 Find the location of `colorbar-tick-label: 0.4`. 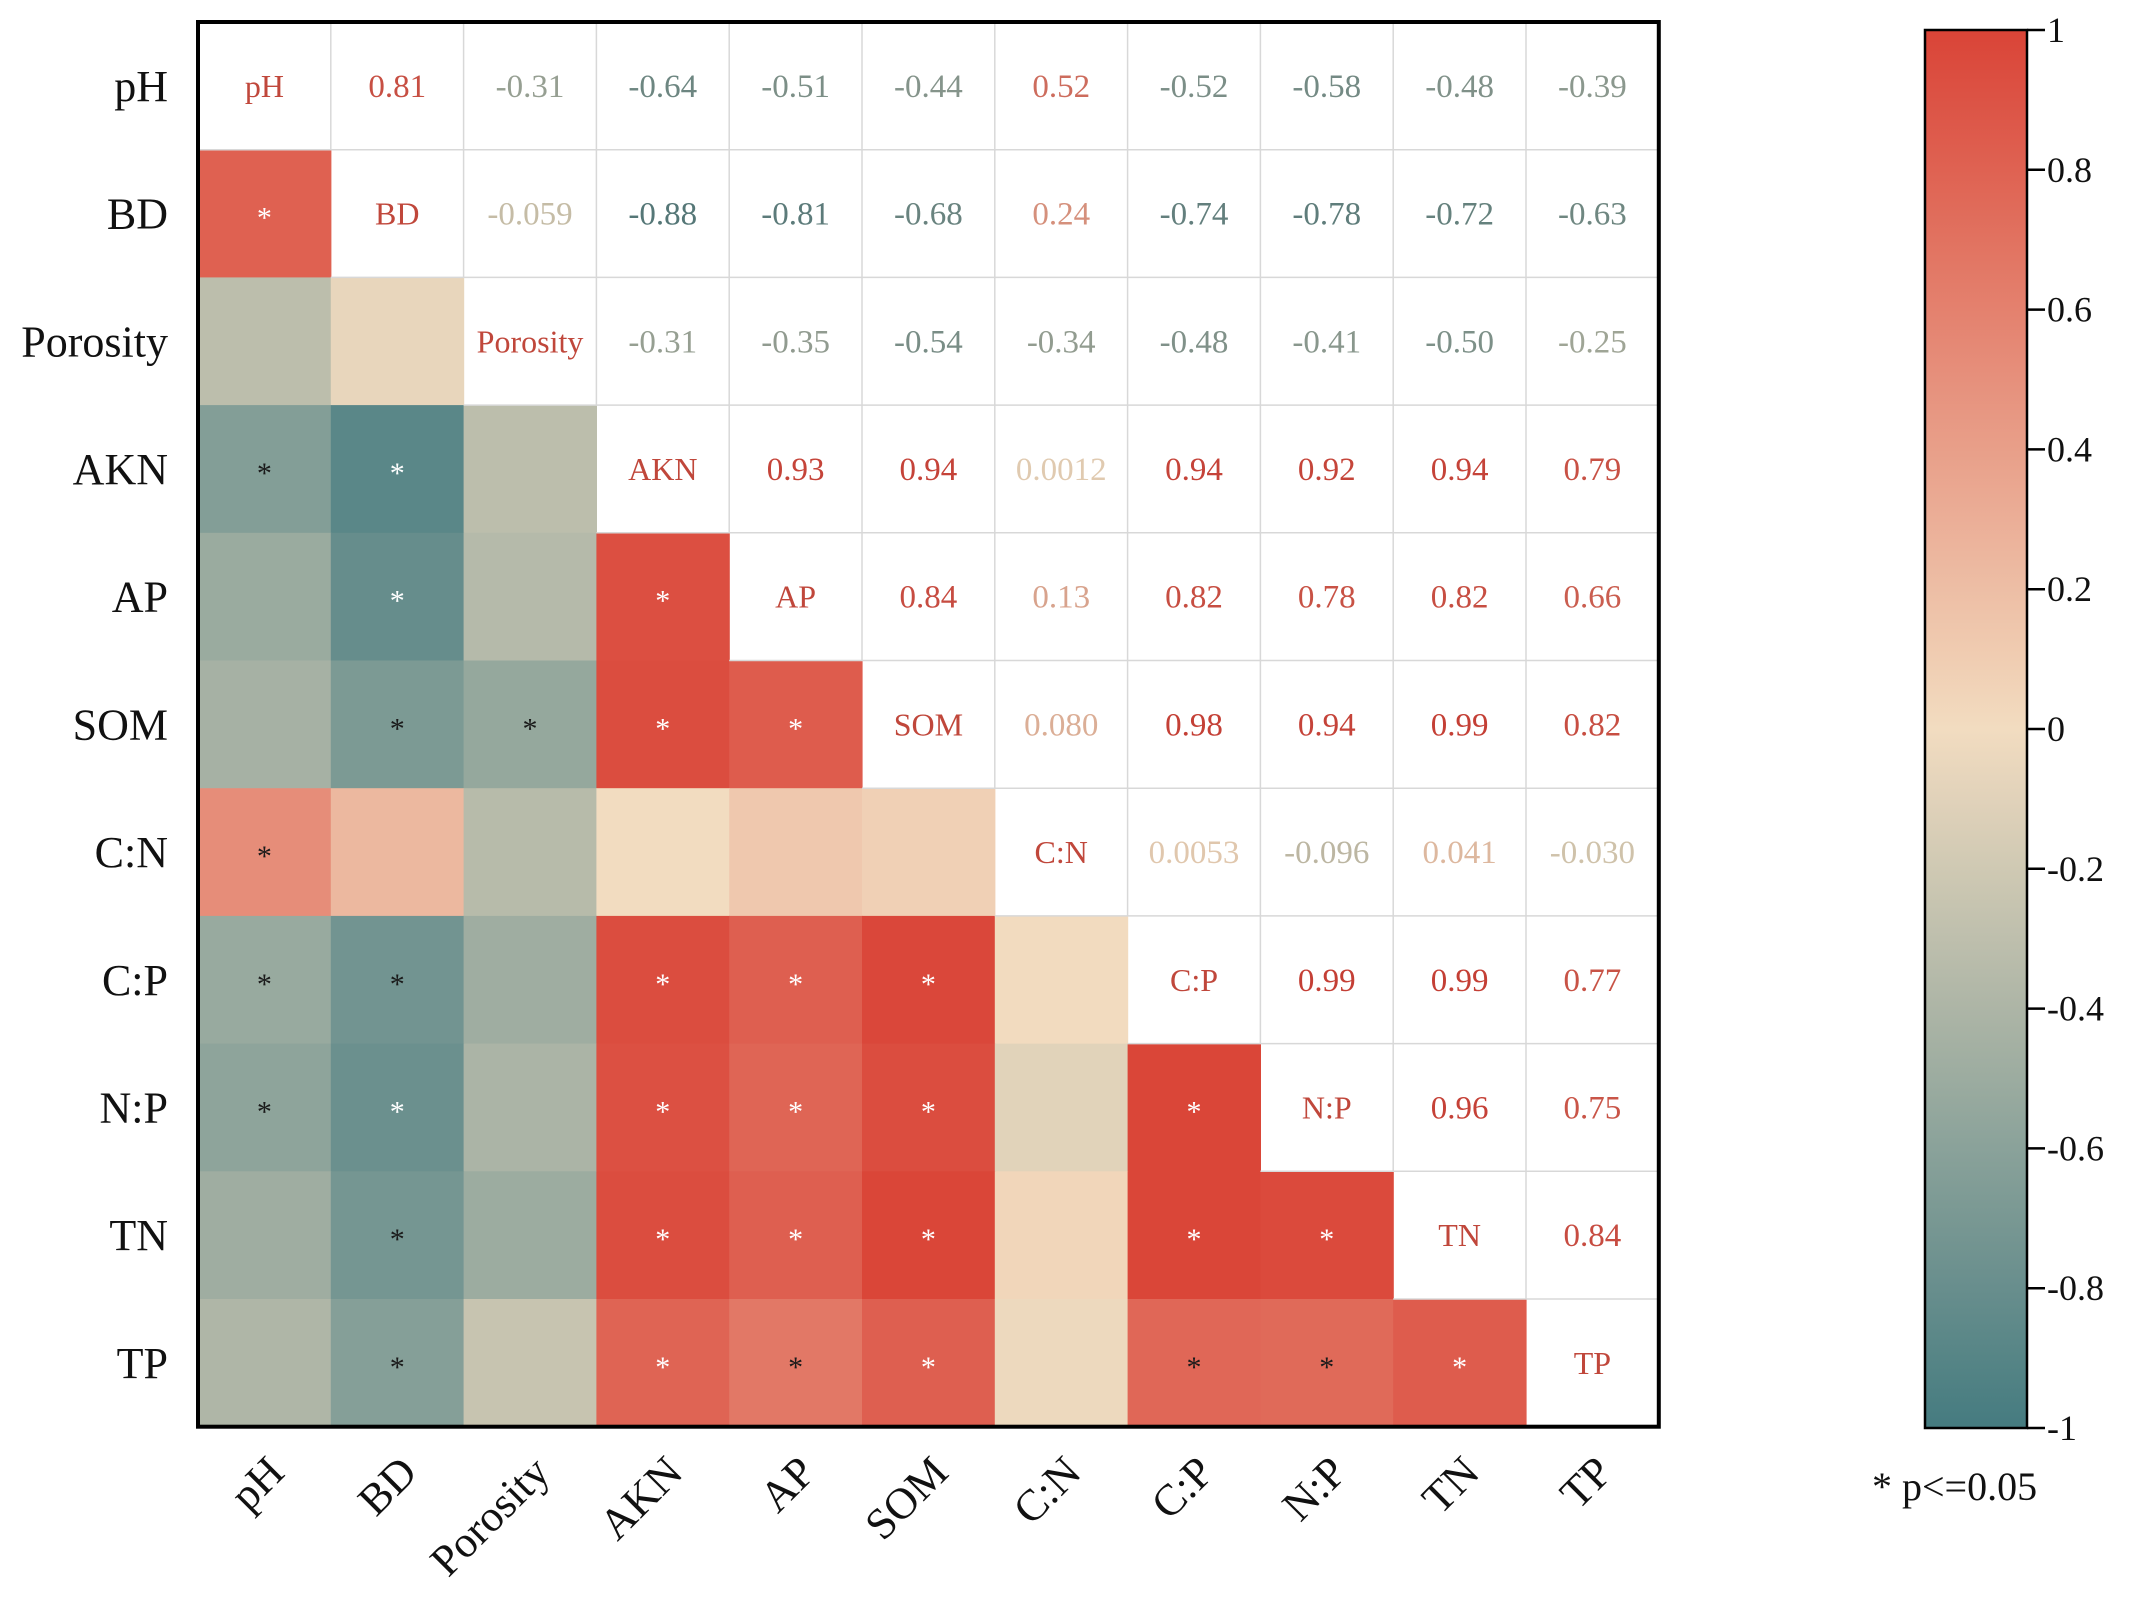

colorbar-tick-label: 0.4 is located at coordinates (2069, 449).